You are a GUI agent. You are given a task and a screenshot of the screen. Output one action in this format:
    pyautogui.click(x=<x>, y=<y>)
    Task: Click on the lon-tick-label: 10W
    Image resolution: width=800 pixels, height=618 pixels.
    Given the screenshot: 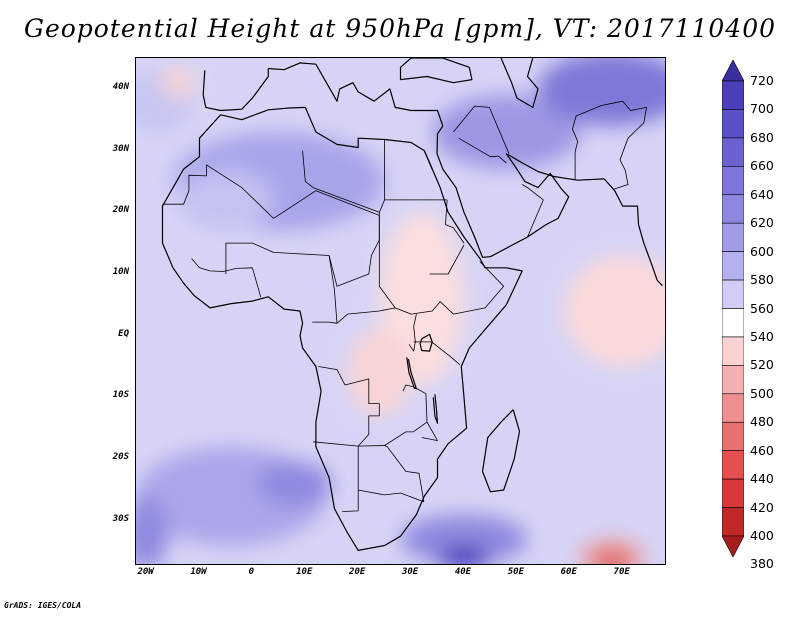 What is the action you would take?
    pyautogui.click(x=198, y=572)
    